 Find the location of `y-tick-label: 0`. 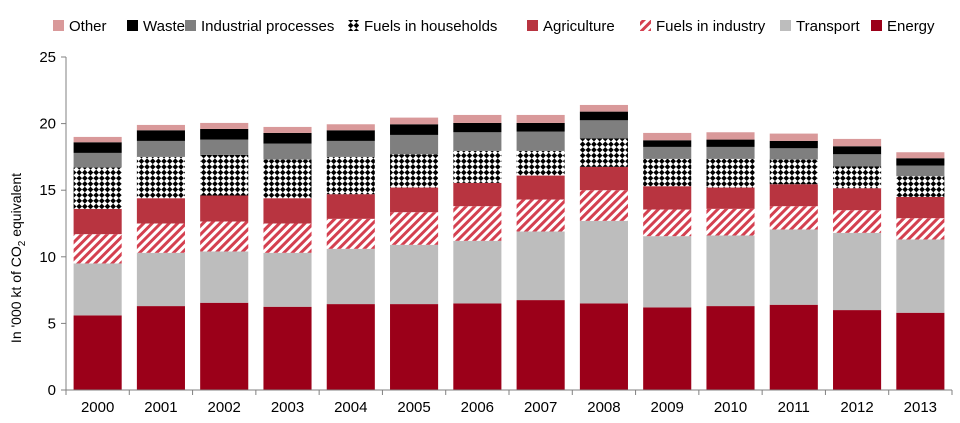

y-tick-label: 0 is located at coordinates (52, 390).